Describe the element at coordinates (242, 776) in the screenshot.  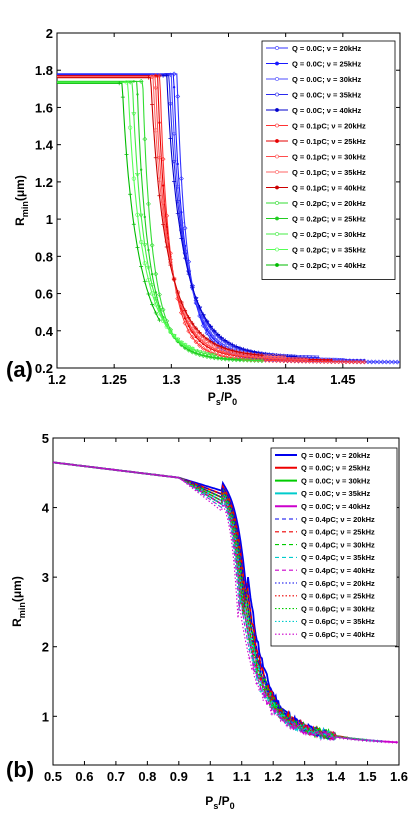
I see `x-tick-label-b: 1.1` at that location.